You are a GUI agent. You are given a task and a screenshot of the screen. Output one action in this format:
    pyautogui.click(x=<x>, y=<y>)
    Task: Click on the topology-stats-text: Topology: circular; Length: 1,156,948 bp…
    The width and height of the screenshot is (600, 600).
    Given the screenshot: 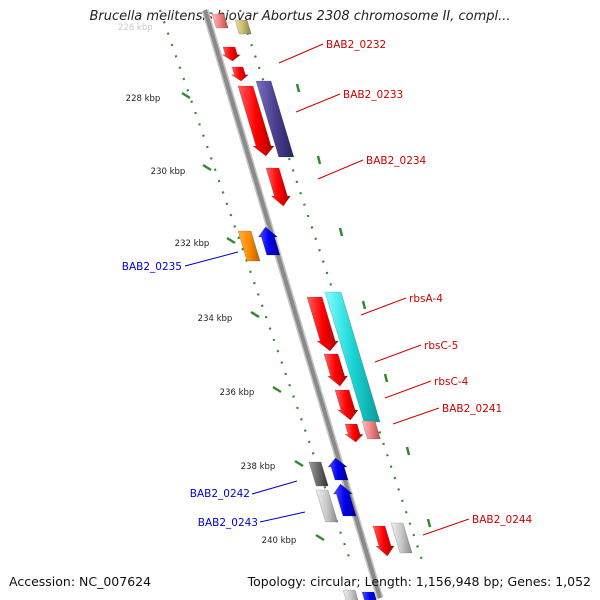 What is the action you would take?
    pyautogui.click(x=419, y=581)
    